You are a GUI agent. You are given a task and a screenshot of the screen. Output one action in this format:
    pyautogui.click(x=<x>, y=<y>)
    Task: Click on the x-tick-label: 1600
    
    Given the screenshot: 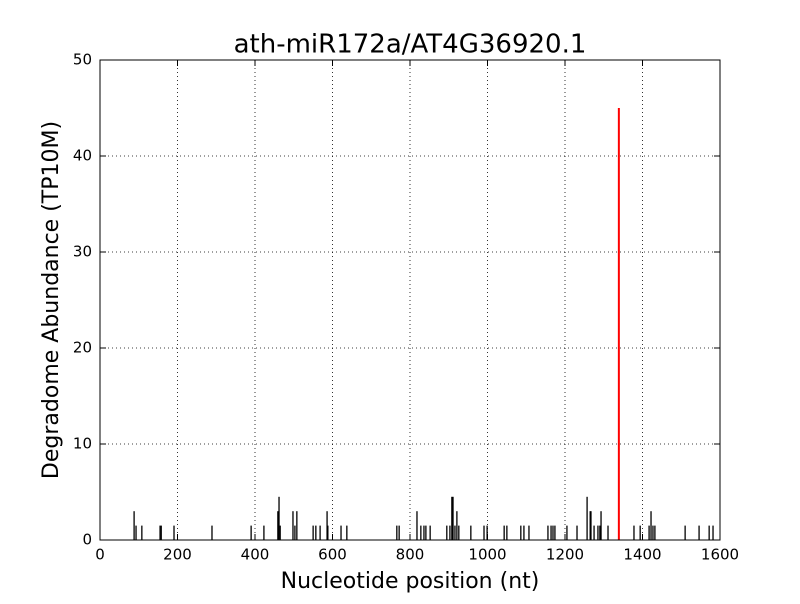 What is the action you would take?
    pyautogui.click(x=720, y=555)
    